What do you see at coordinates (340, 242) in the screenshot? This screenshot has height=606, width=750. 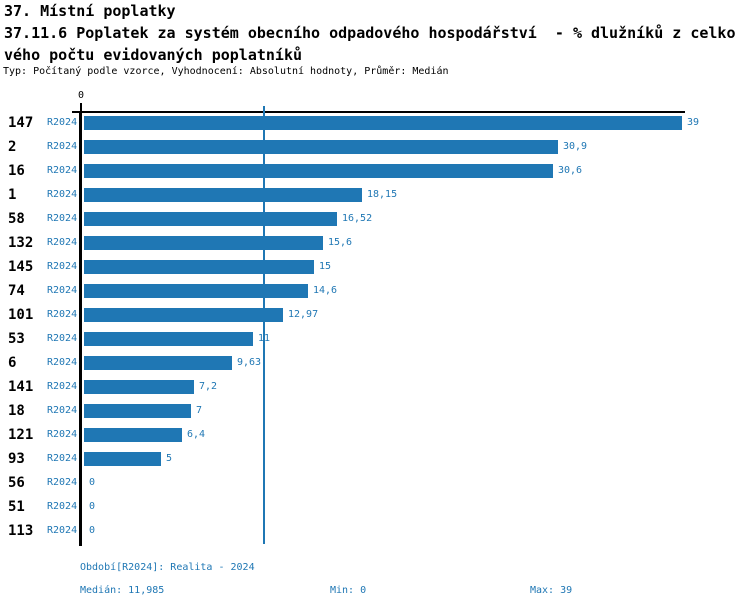 I see `bar-value-label: 15,6` at bounding box center [340, 242].